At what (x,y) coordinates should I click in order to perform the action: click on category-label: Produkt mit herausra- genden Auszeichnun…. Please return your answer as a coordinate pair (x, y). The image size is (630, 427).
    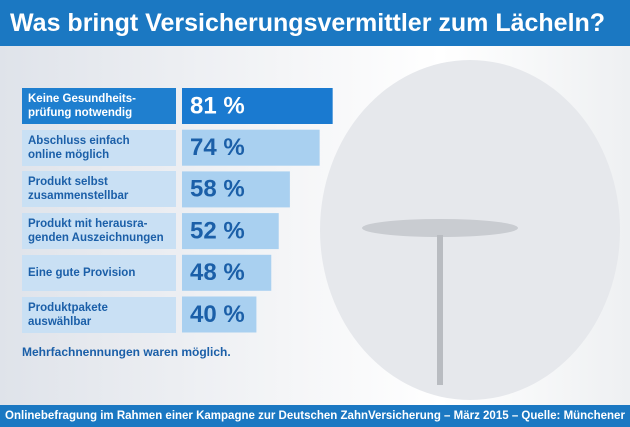
    Looking at the image, I should click on (99, 231).